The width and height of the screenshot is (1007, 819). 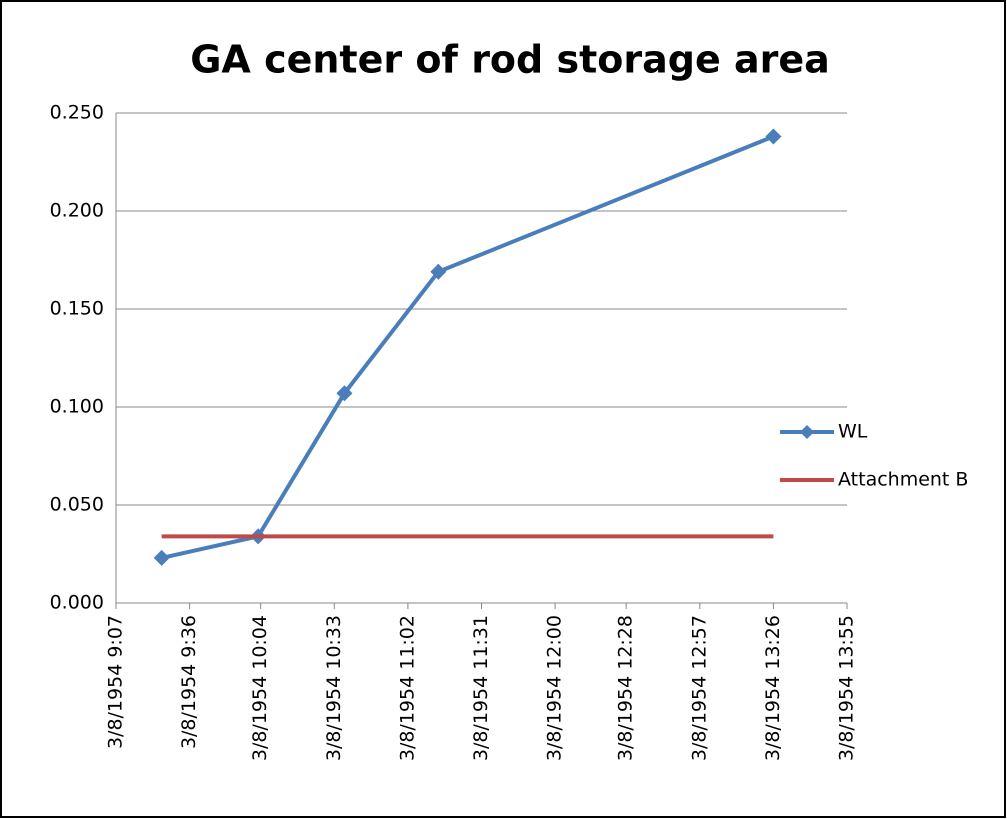 What do you see at coordinates (481, 688) in the screenshot?
I see `x-tick-label: 3/8/1954 11:31` at bounding box center [481, 688].